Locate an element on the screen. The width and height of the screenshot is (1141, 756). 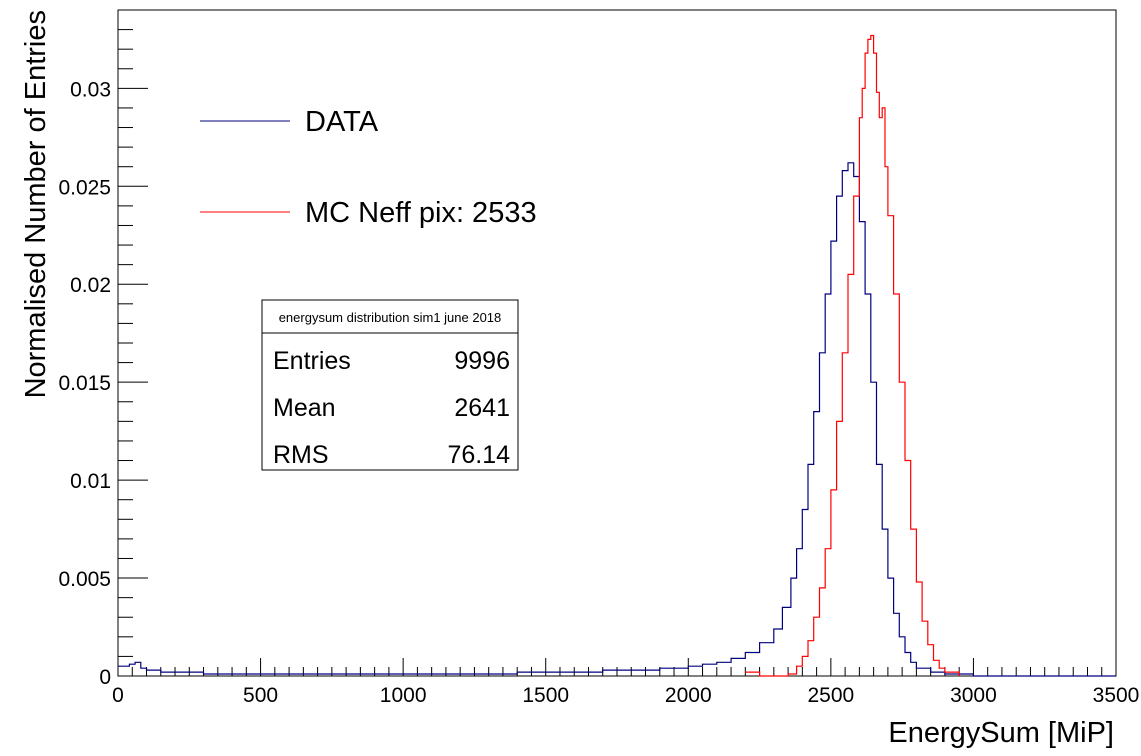
stats-label-entries: Entries is located at coordinates (312, 361).